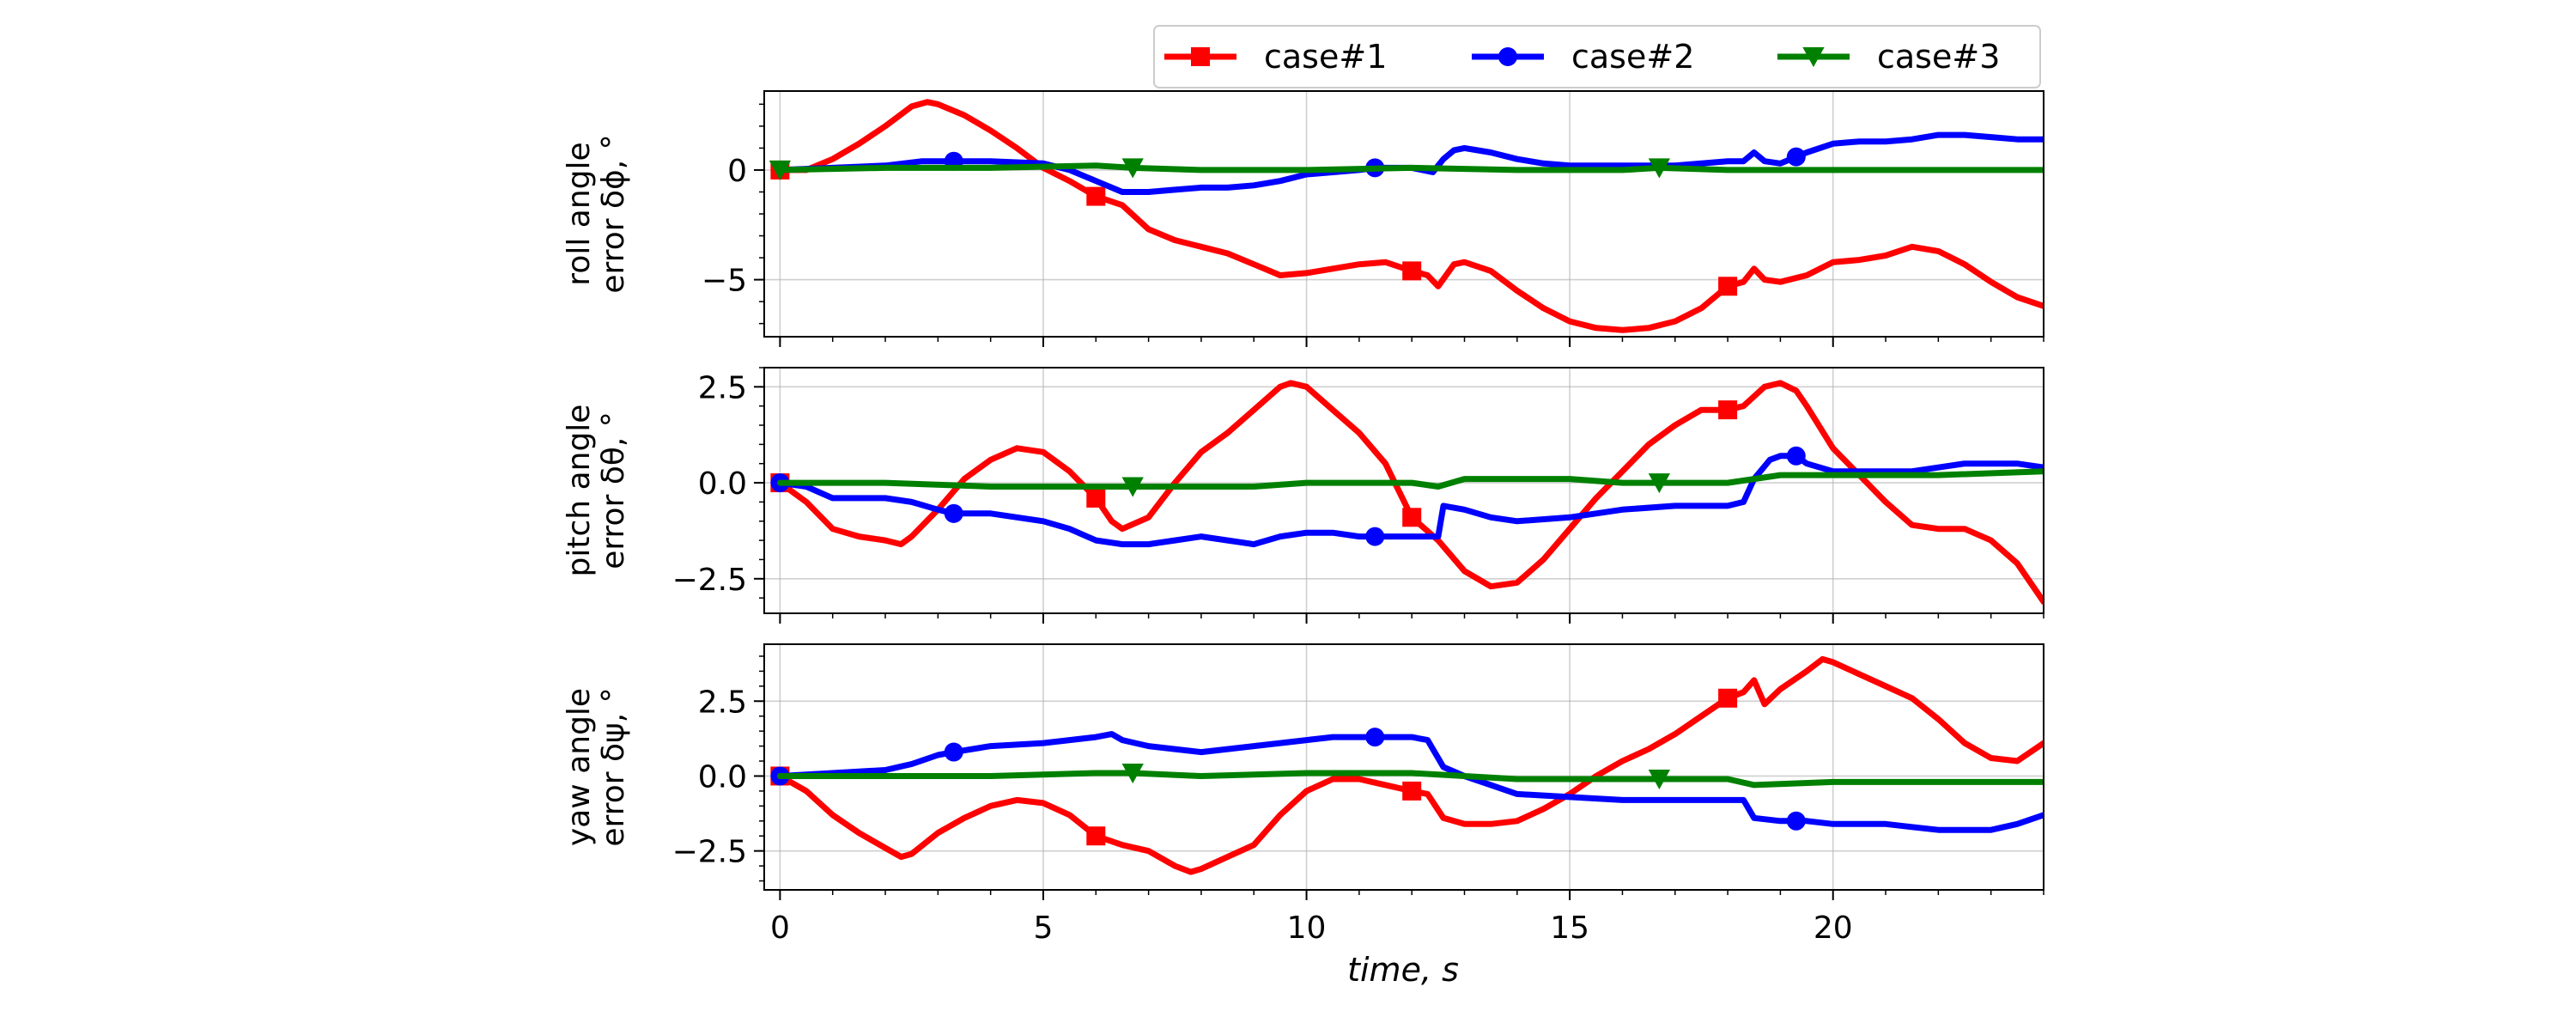 The height and width of the screenshot is (1011, 2576). What do you see at coordinates (1569, 928) in the screenshot?
I see `x-tick-label: 15` at bounding box center [1569, 928].